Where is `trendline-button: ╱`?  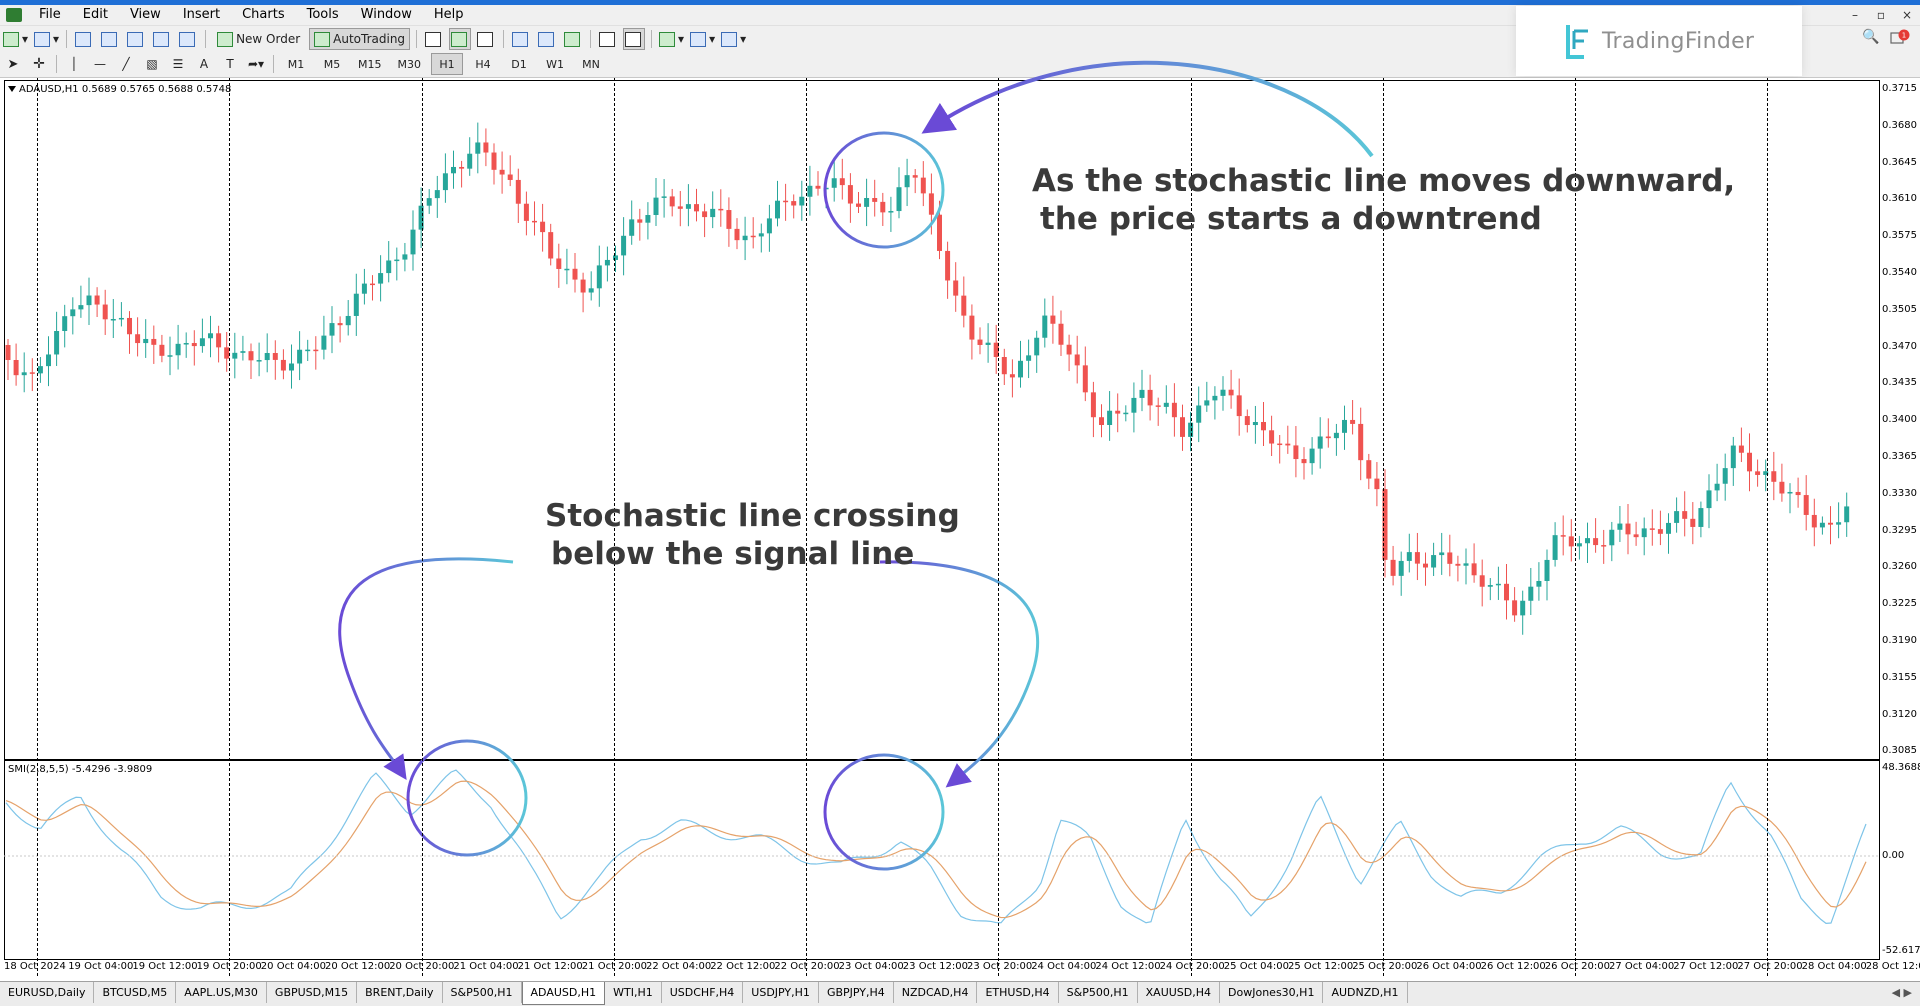 trendline-button: ╱ is located at coordinates (126, 64).